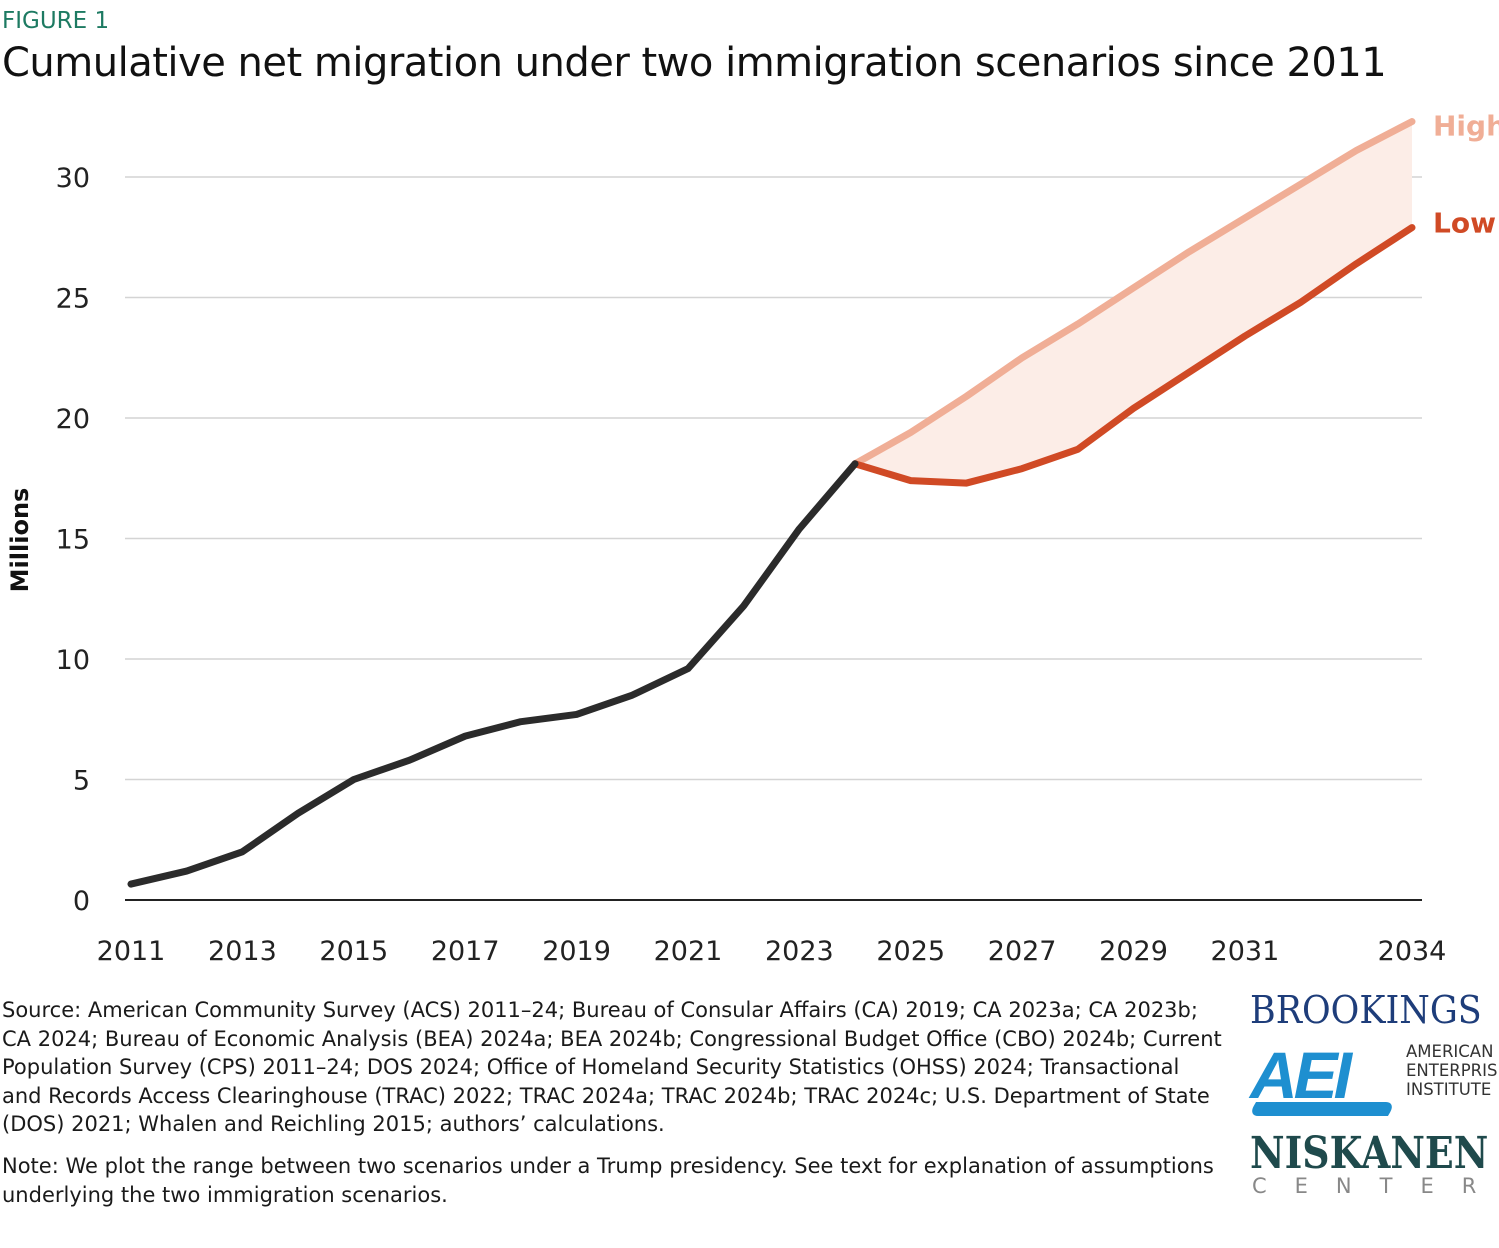  I want to click on brookings-logo: BROOKINGS, so click(1366, 1010).